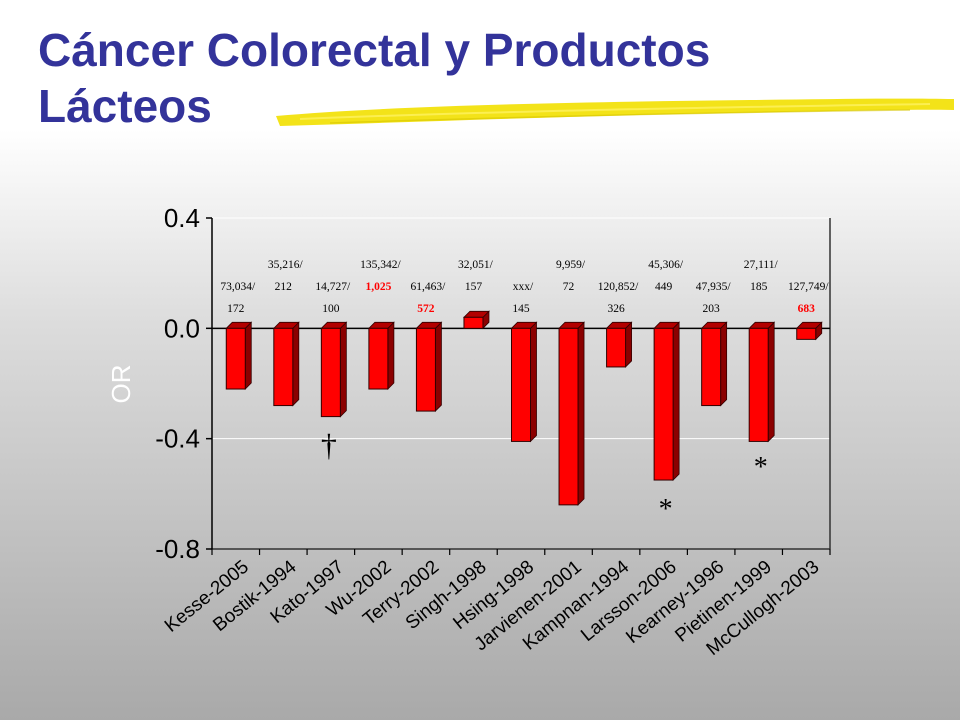 This screenshot has width=960, height=720. What do you see at coordinates (182, 218) in the screenshot?
I see `y-tick-label: 0.4` at bounding box center [182, 218].